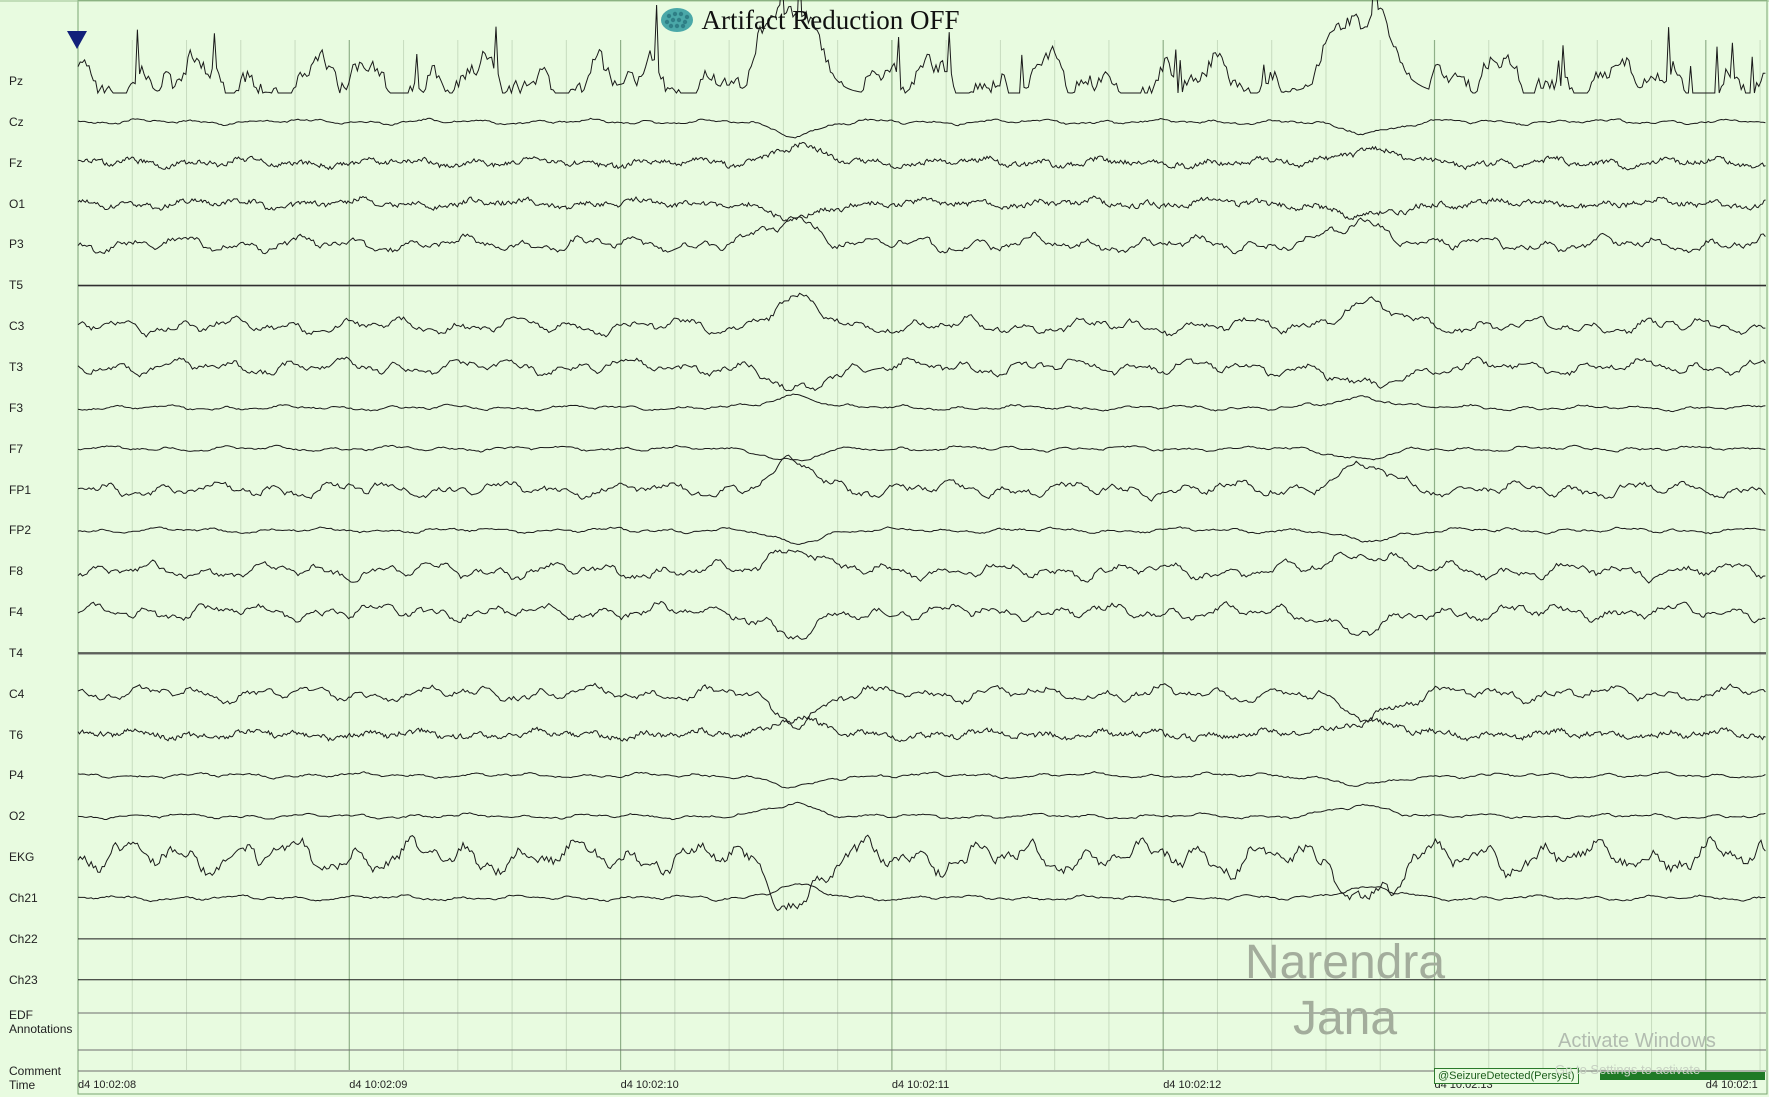 This screenshot has width=1769, height=1097. I want to click on channel-label-c3: C3, so click(17, 326).